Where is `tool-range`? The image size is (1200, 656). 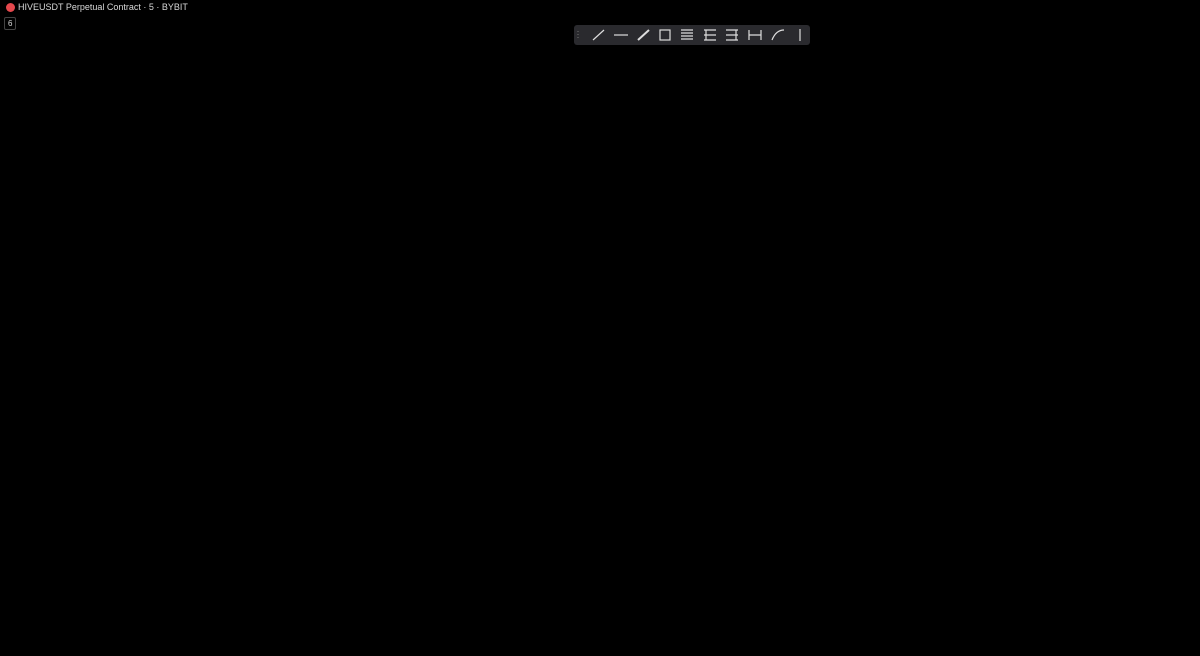
tool-range is located at coordinates (755, 35).